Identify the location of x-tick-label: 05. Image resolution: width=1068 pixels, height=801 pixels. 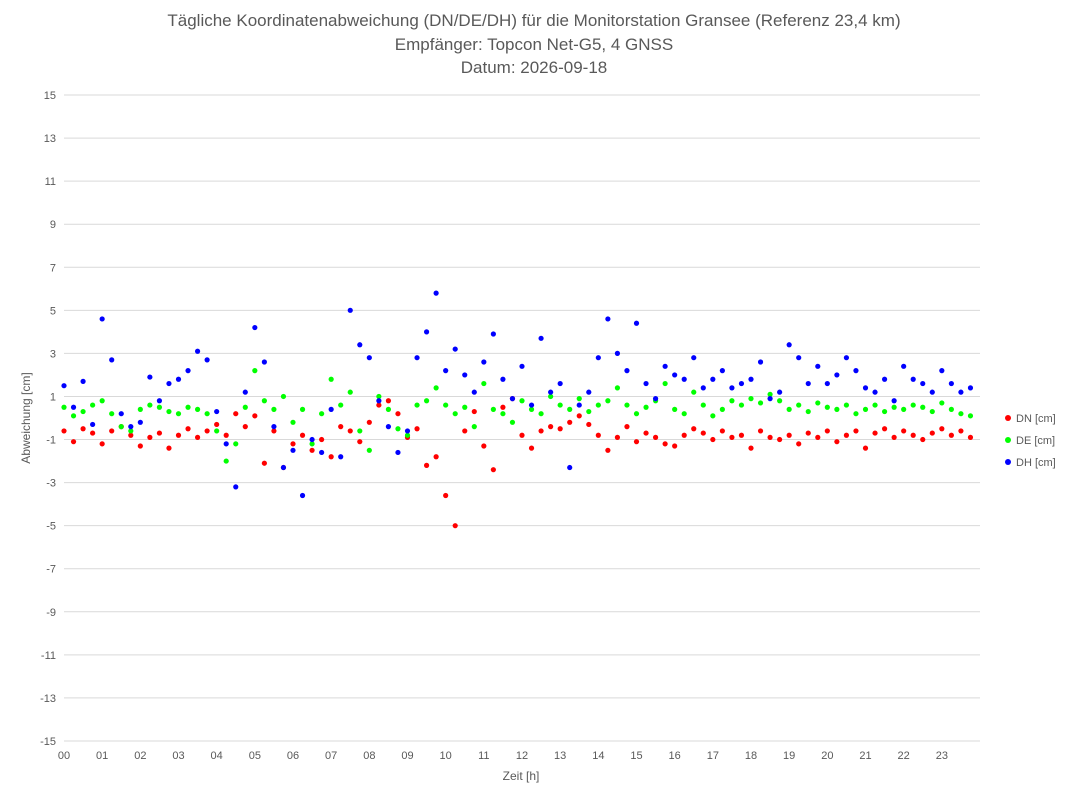
(255, 756).